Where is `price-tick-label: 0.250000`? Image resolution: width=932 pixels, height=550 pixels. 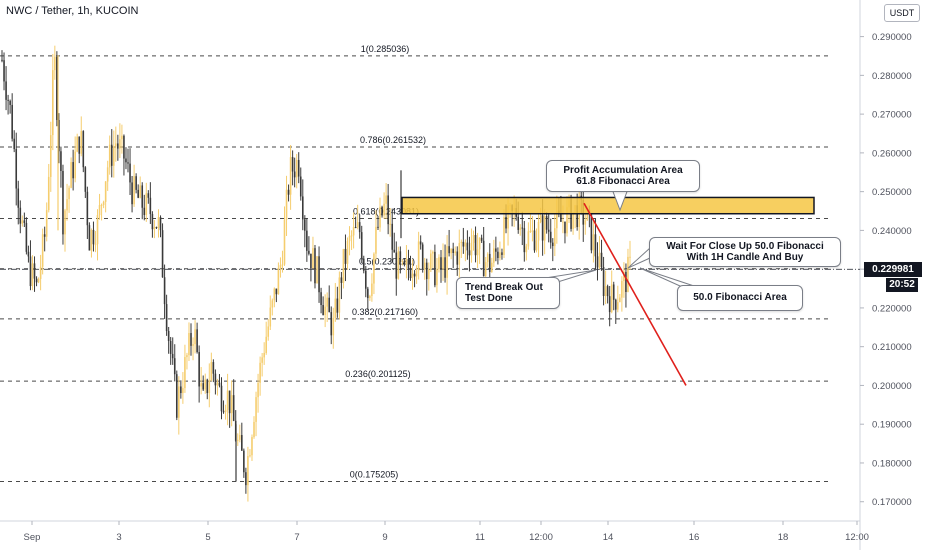 price-tick-label: 0.250000 is located at coordinates (892, 192).